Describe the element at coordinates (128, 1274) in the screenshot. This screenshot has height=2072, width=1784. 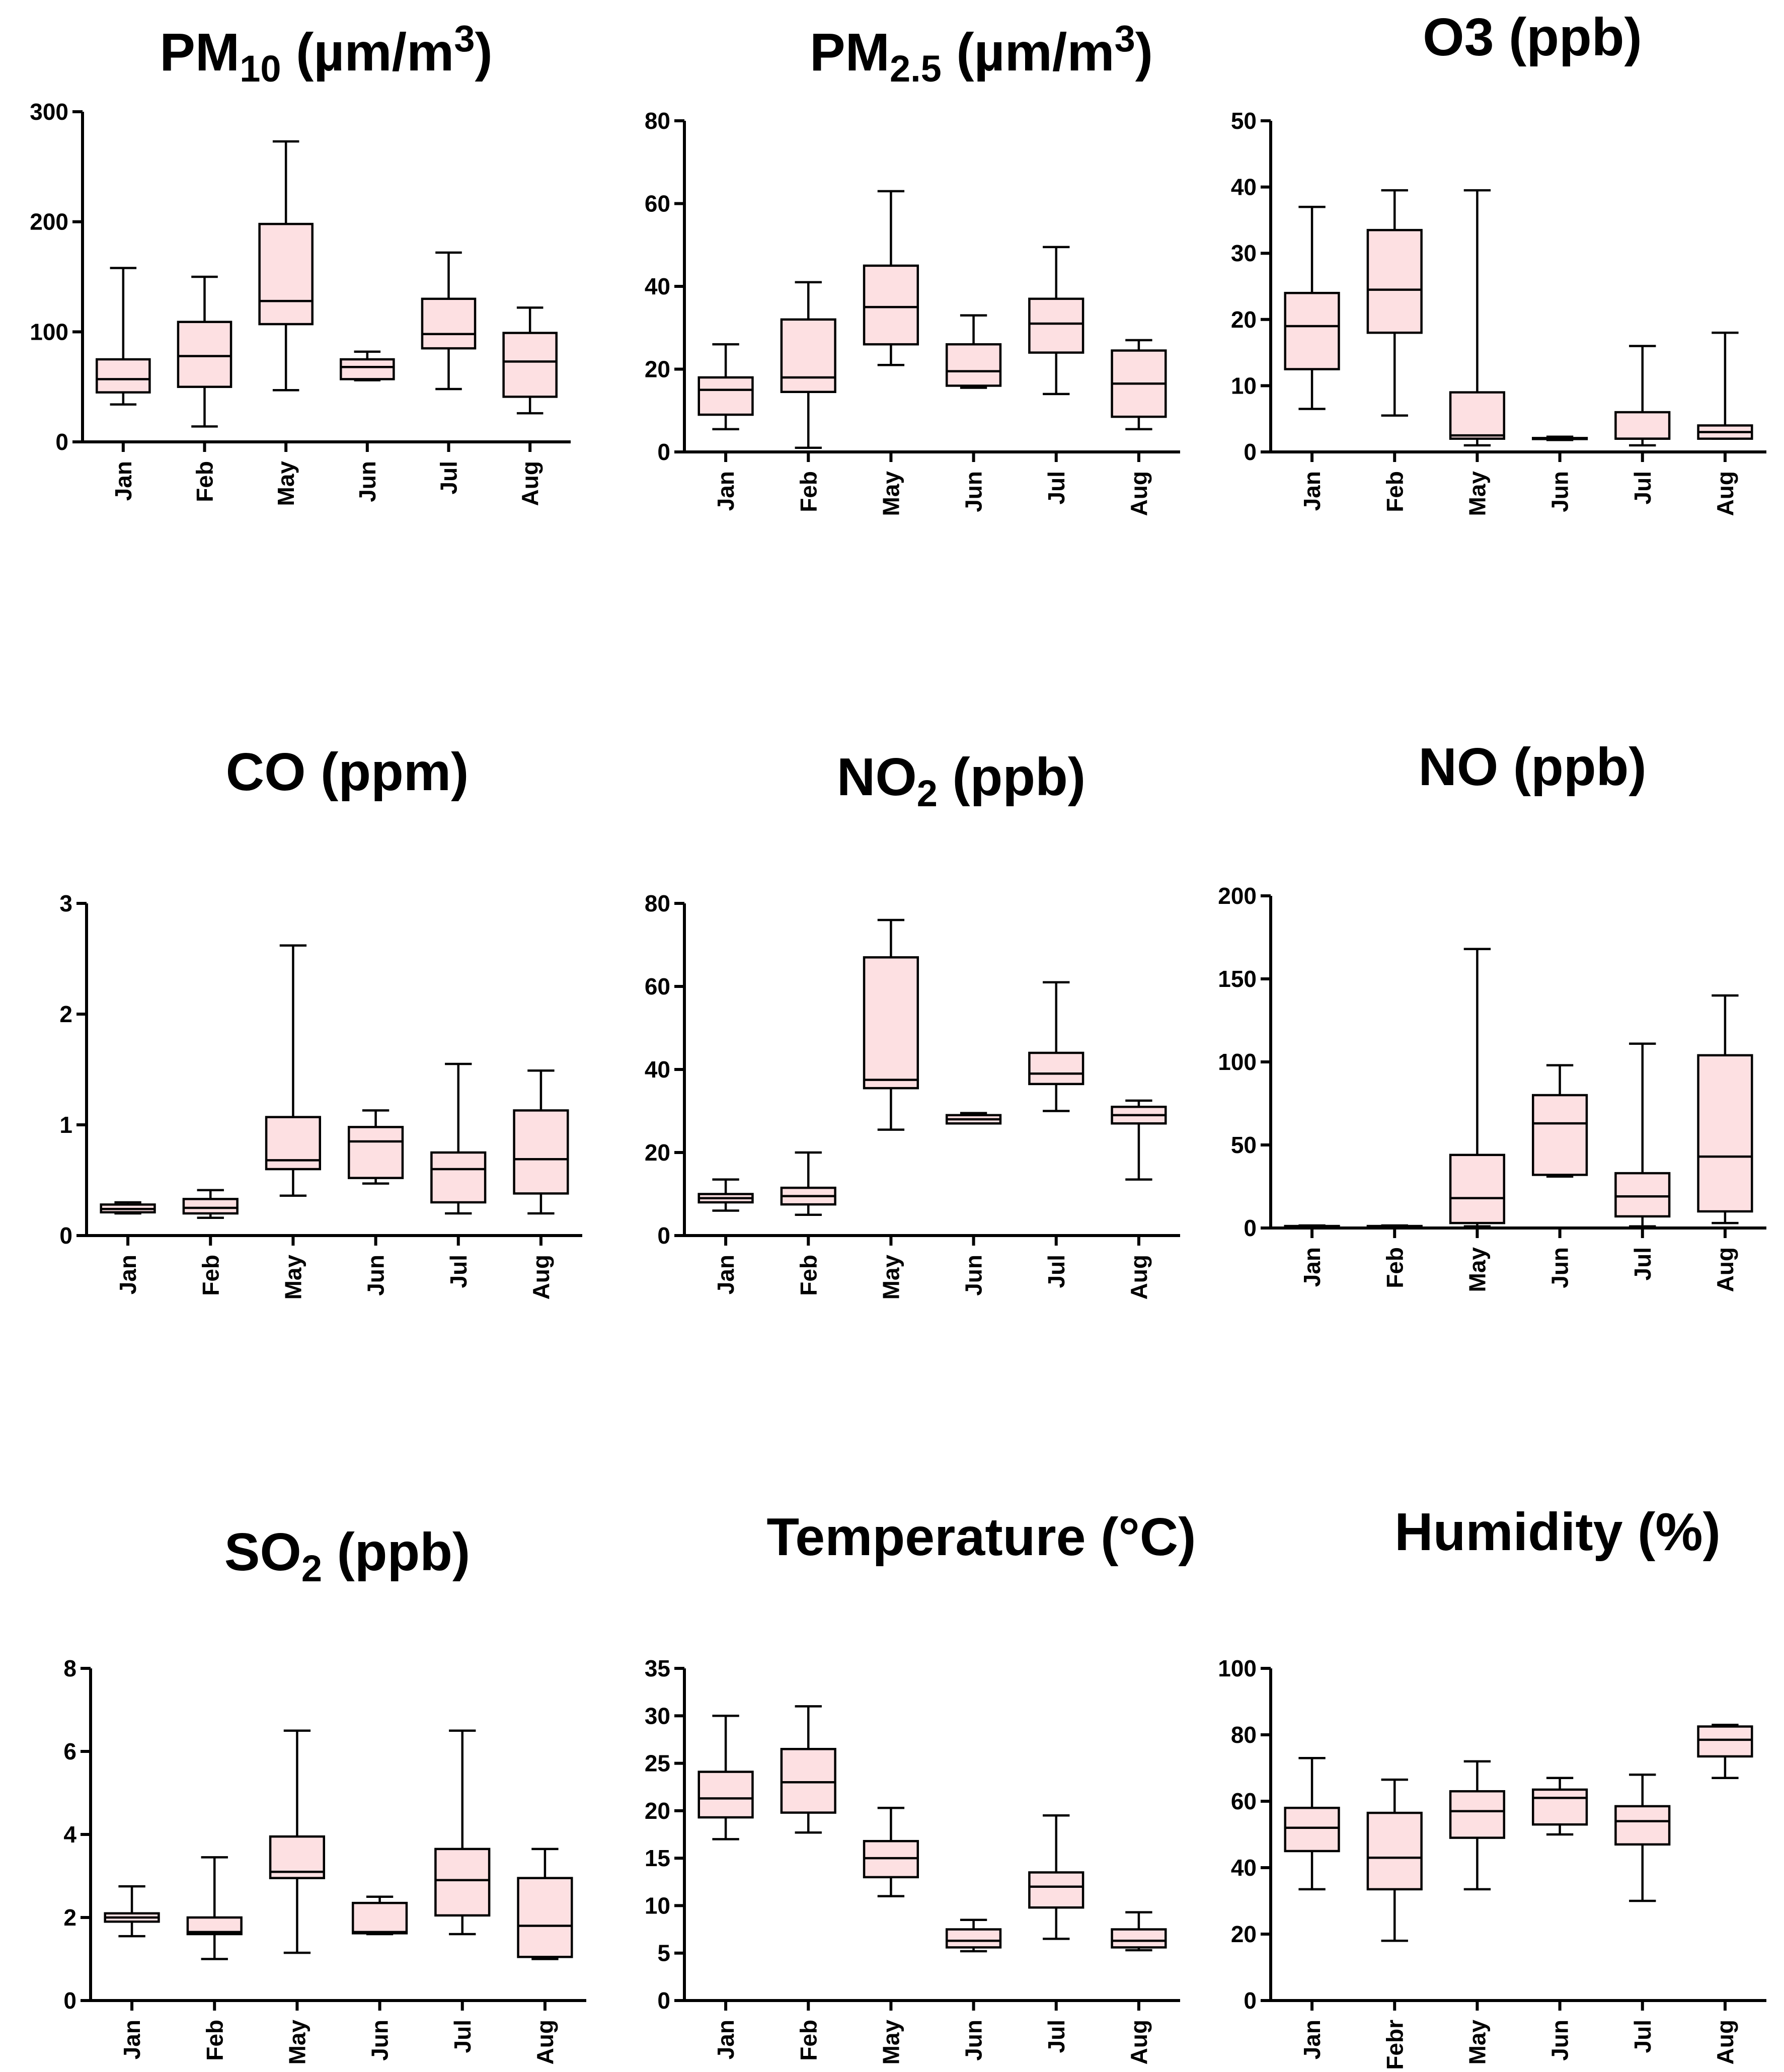
I see `x-tick-label: Jan` at that location.